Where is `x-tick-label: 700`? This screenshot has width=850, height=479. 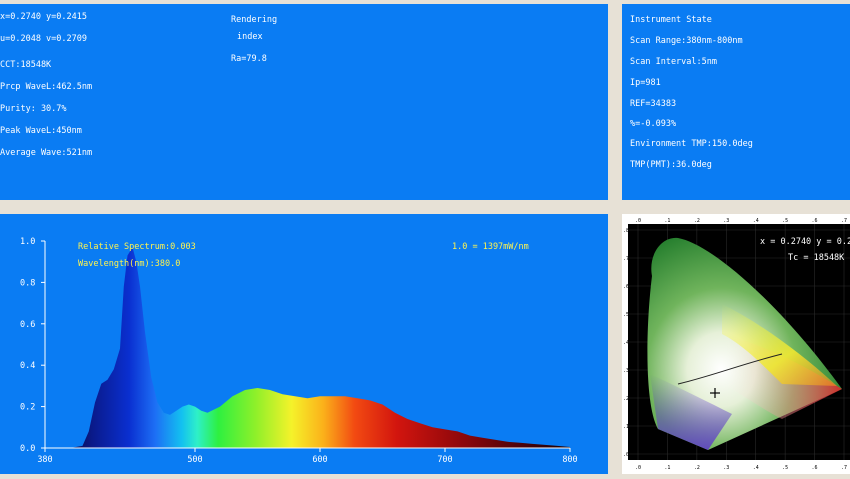 x-tick-label: 700 is located at coordinates (444, 460).